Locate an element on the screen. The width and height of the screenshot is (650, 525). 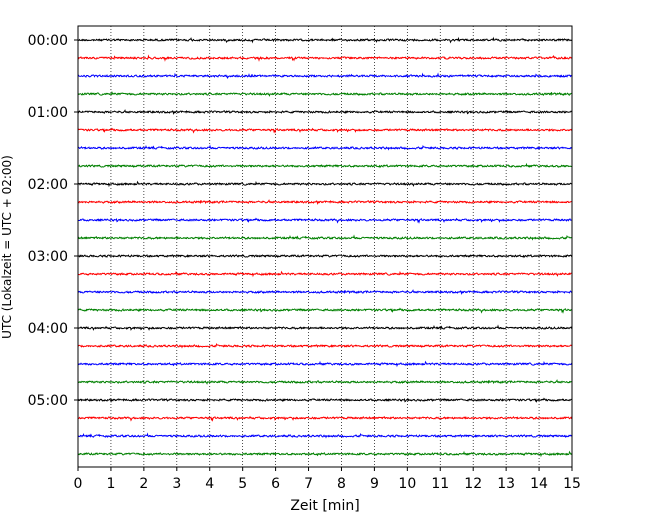
x-tick-label: 12 is located at coordinates (473, 484).